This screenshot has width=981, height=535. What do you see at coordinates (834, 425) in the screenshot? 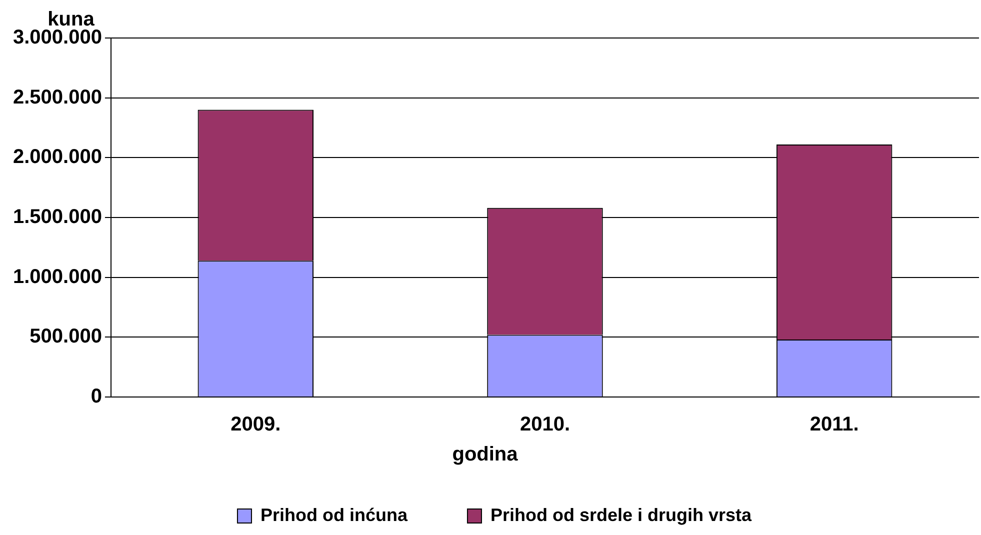
I see `x-tick-label: 2011.` at bounding box center [834, 425].